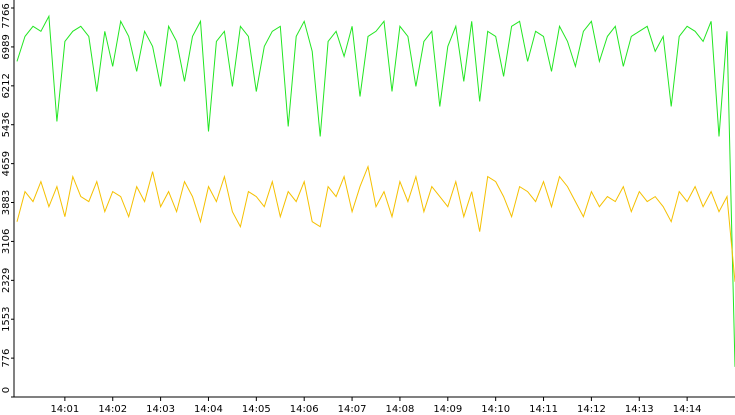 This screenshot has width=735, height=415. Describe the element at coordinates (6, 46) in the screenshot. I see `y-tick-label: 6989` at that location.